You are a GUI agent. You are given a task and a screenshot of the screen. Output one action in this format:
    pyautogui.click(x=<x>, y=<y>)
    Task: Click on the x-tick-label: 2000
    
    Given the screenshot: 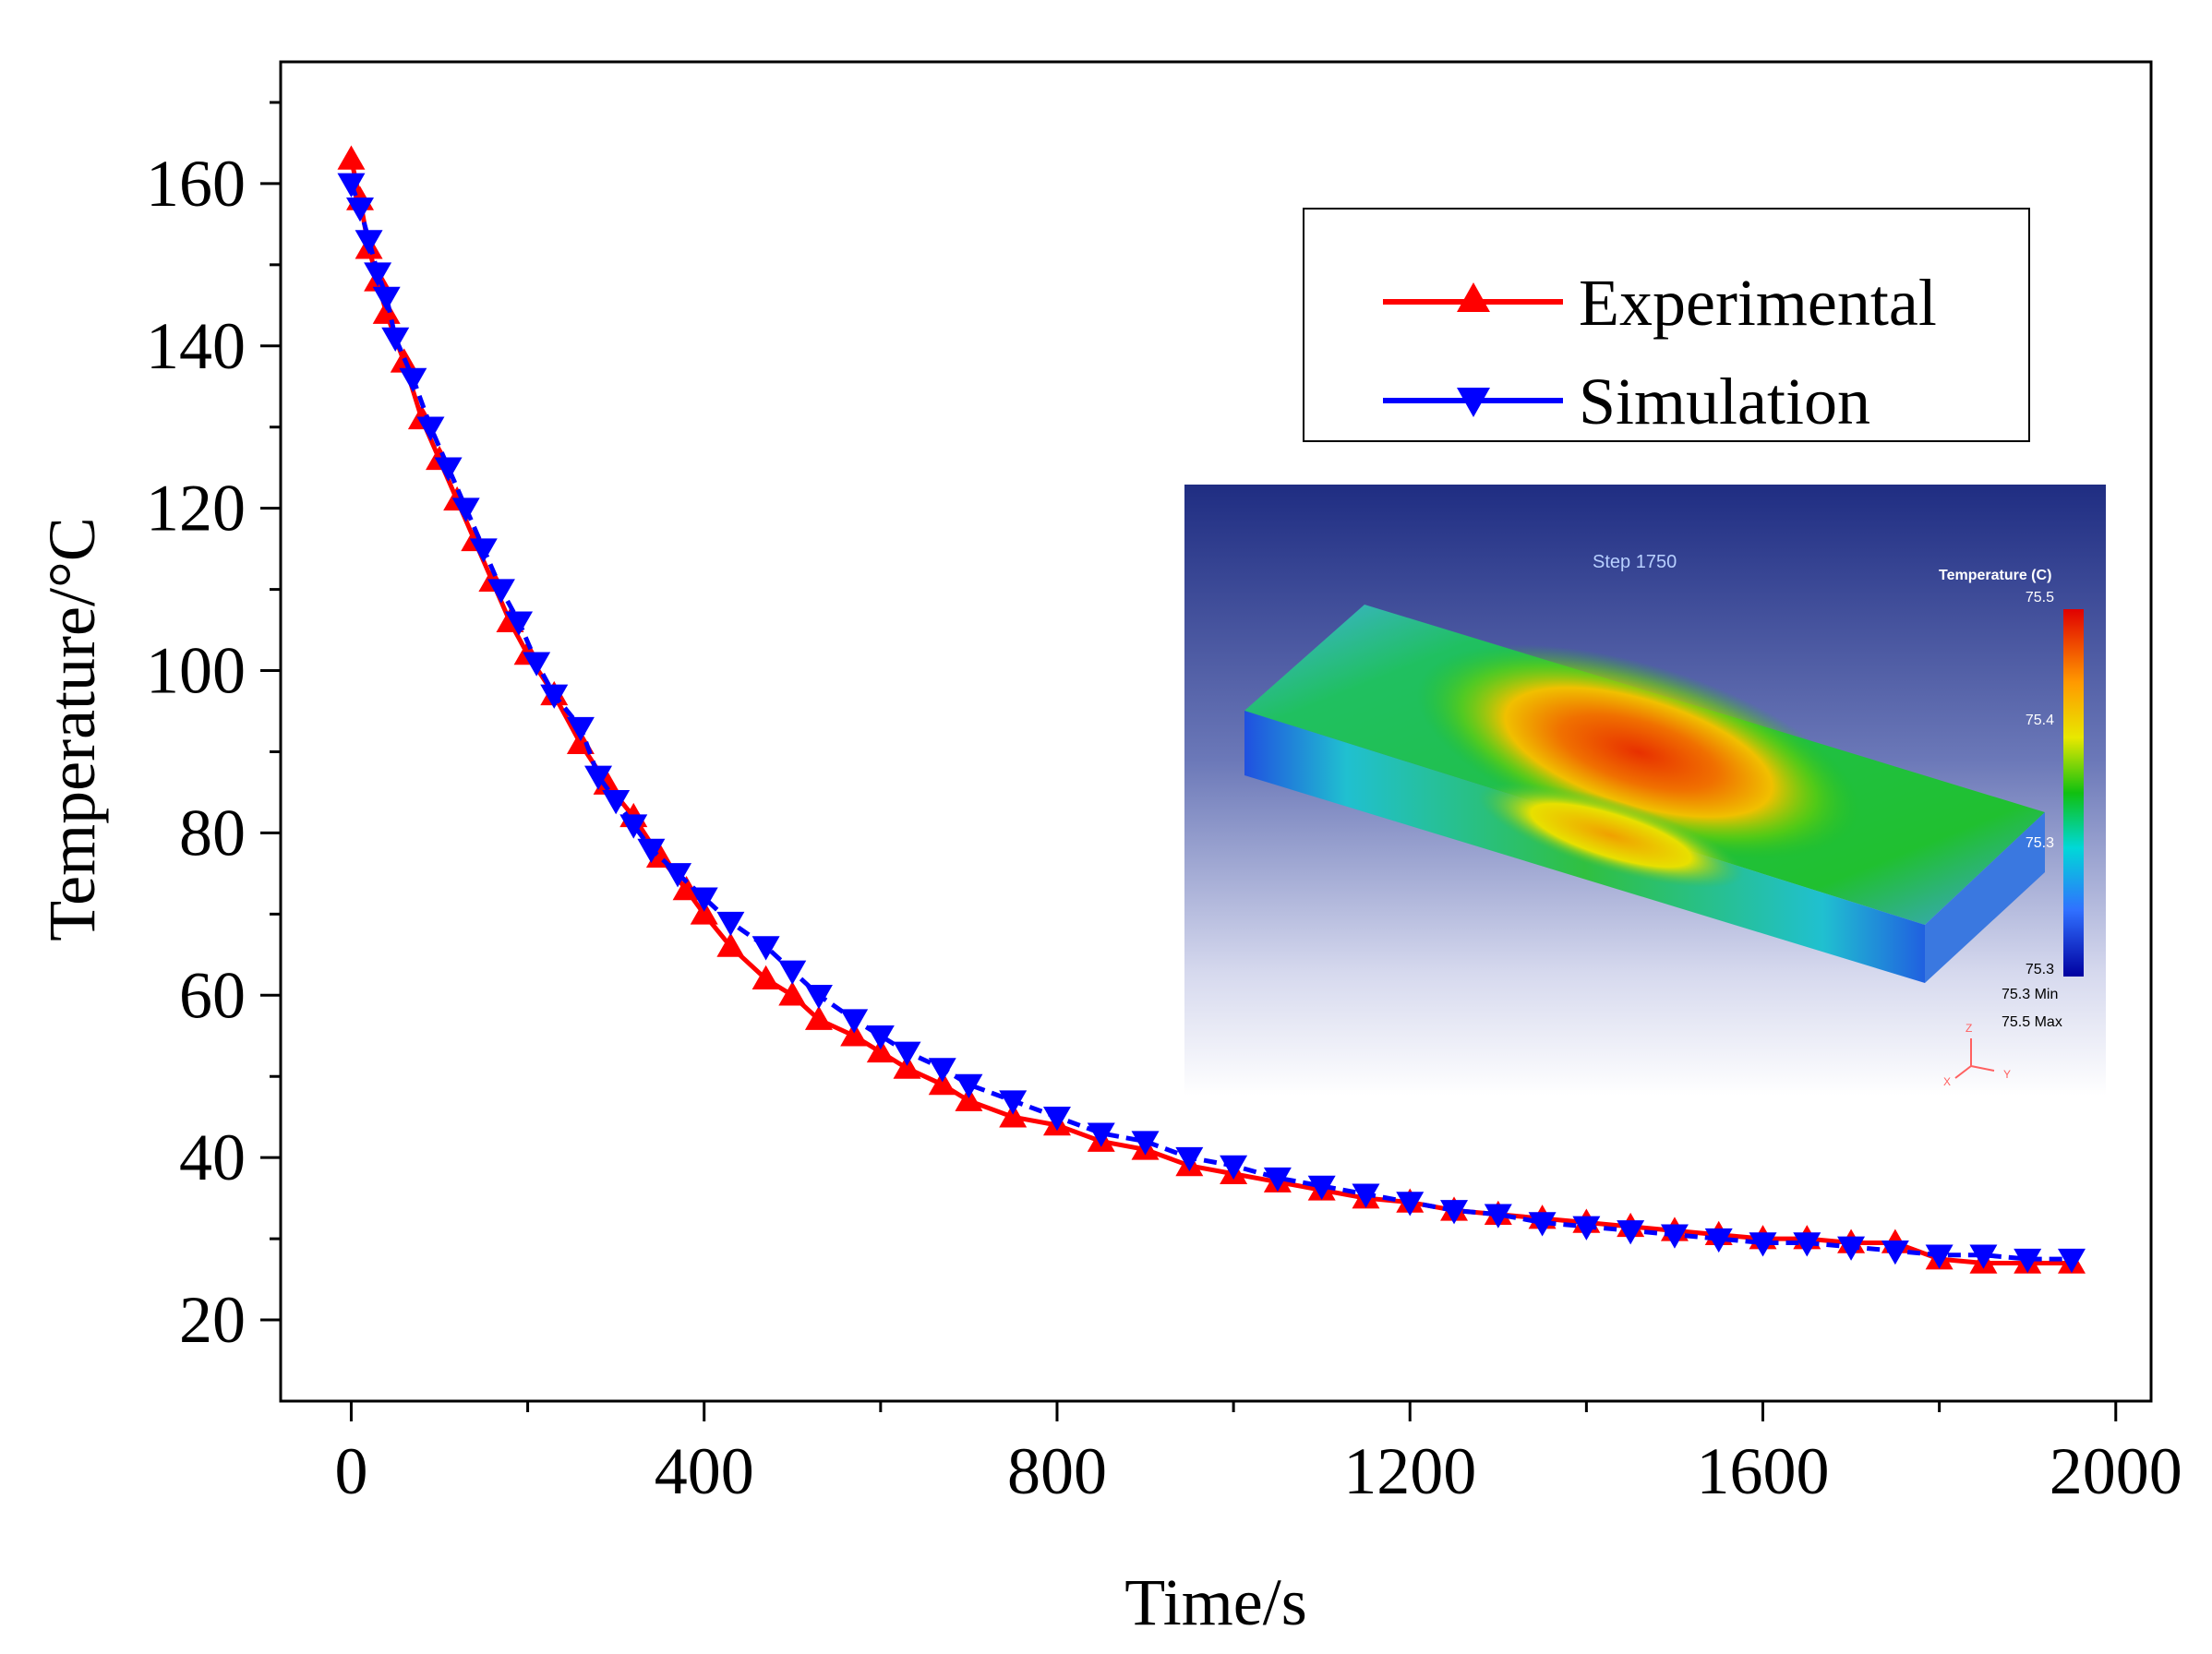 What is the action you would take?
    pyautogui.click(x=2116, y=1471)
    